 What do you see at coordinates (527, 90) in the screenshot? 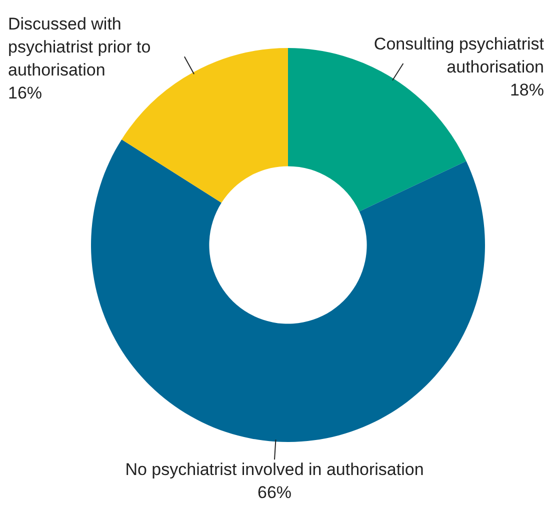
I see `data-label: 18%` at bounding box center [527, 90].